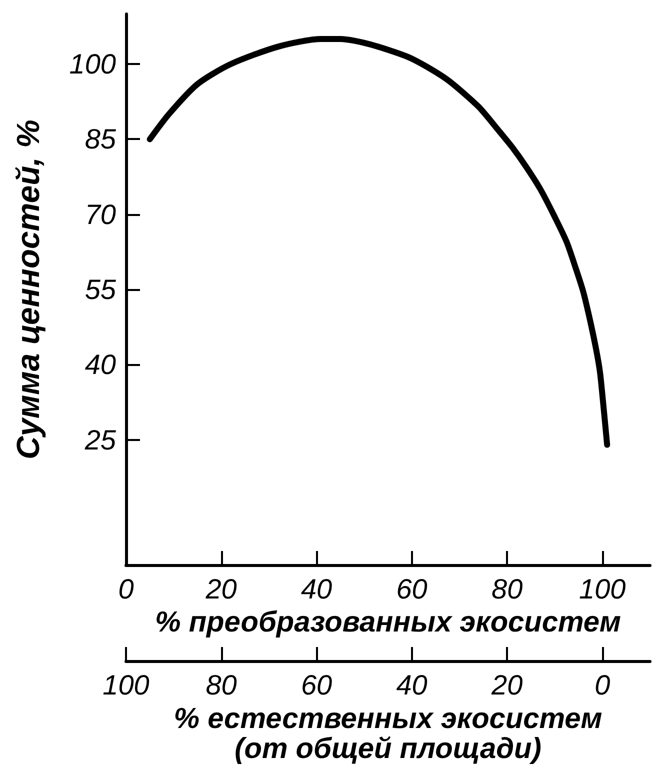 This screenshot has width=656, height=770. I want to click on y-tick-label: 70, so click(100, 214).